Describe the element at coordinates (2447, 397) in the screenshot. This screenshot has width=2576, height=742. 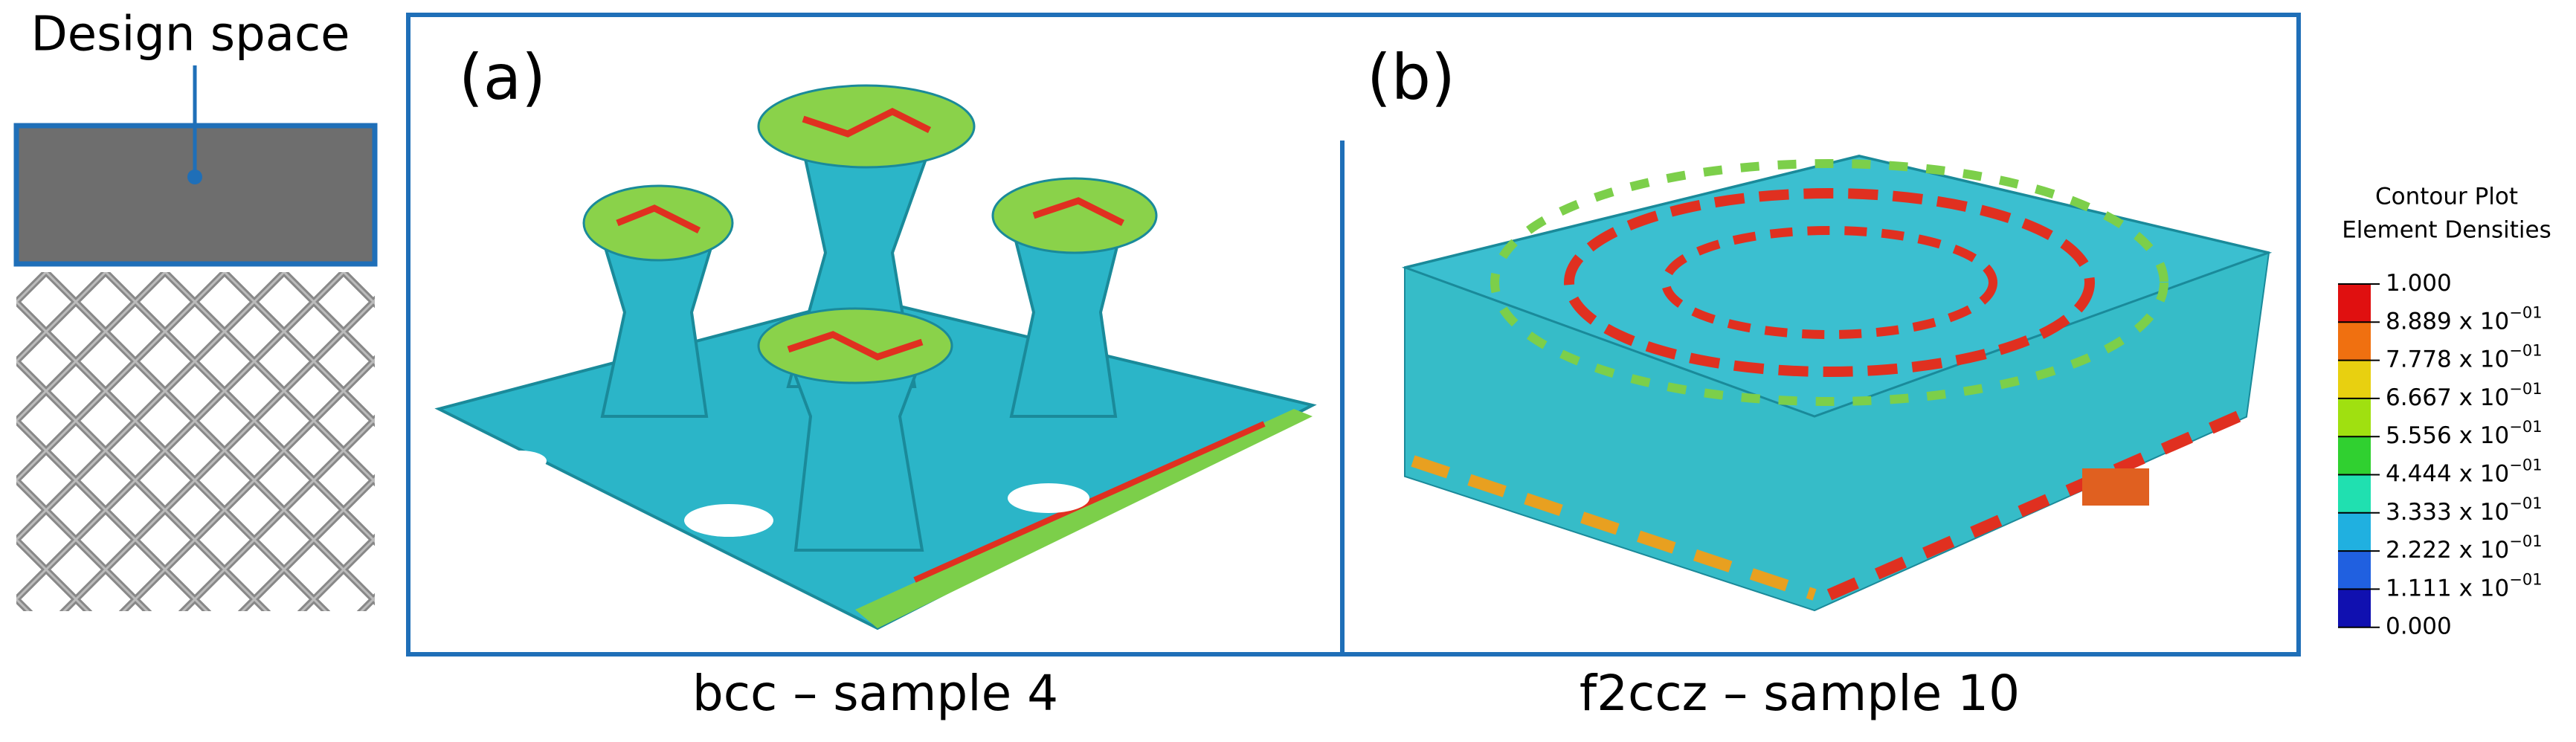
I see `colorbar-label-text: 6.667 x 10` at that location.